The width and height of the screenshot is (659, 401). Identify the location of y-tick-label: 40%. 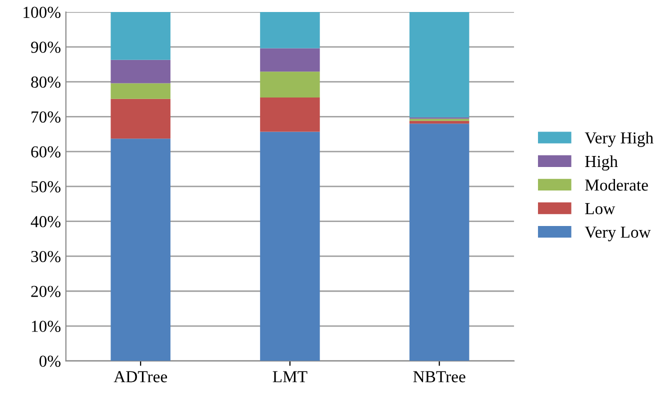
(45, 222).